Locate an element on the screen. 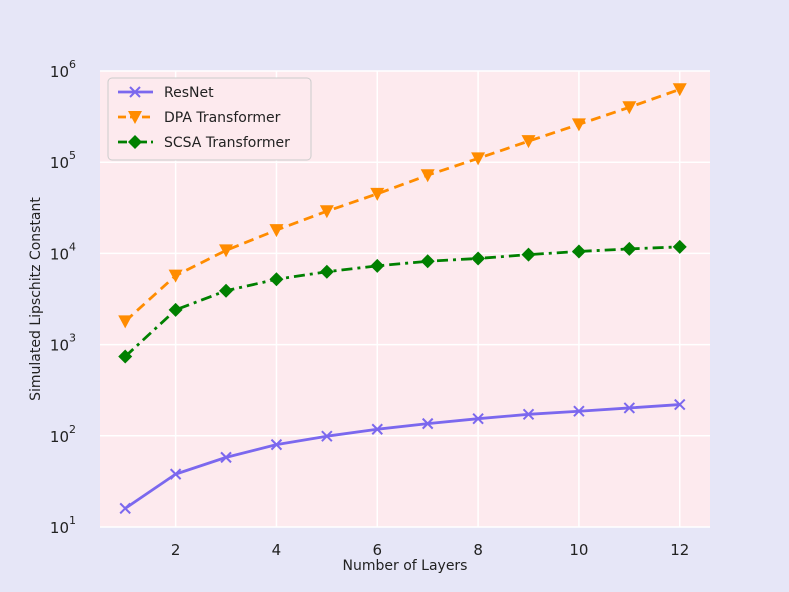 The width and height of the screenshot is (789, 592). y-tick-exponent: 1 is located at coordinates (72, 520).